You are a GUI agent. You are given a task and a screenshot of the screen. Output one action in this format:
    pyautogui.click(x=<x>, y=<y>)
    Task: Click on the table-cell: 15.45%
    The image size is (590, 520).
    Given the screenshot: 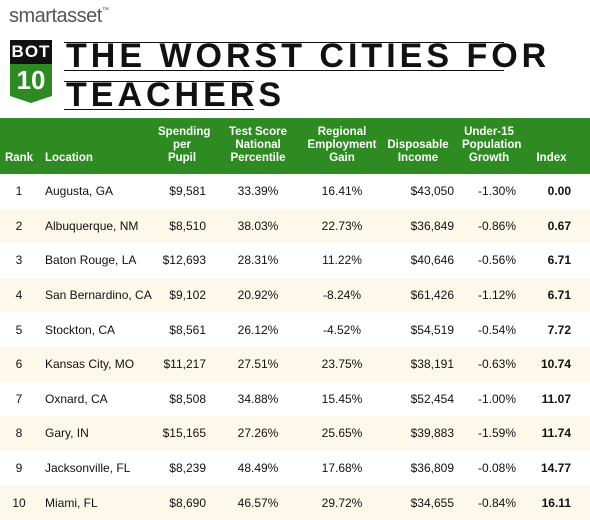 What is the action you would take?
    pyautogui.click(x=342, y=398)
    